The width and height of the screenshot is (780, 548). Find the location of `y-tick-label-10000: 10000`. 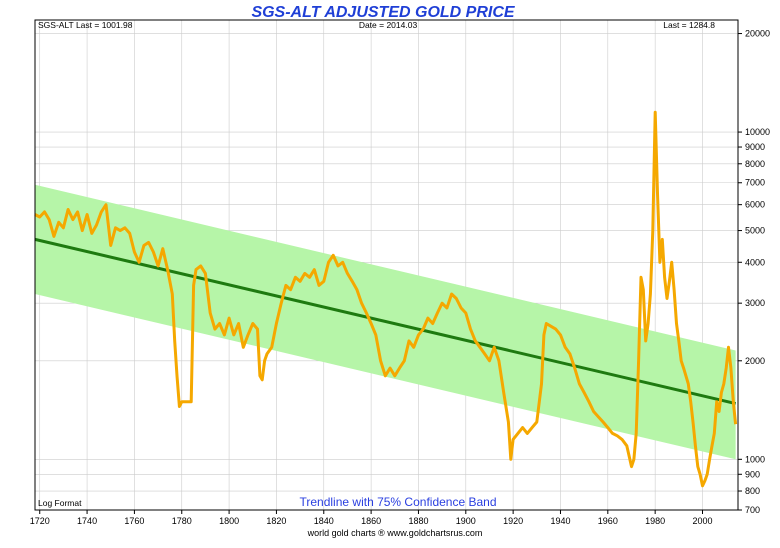

y-tick-label-10000: 10000 is located at coordinates (757, 132).